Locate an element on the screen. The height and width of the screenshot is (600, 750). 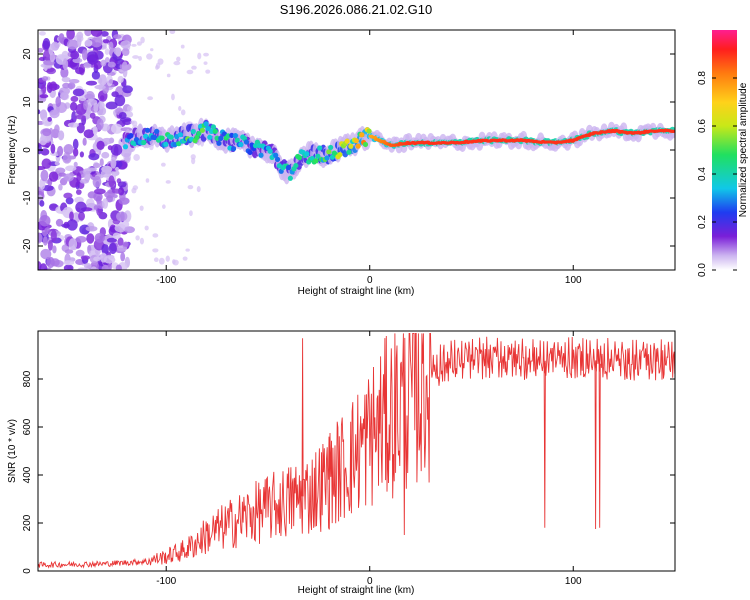
snr-xtick-label: 0 is located at coordinates (370, 581).